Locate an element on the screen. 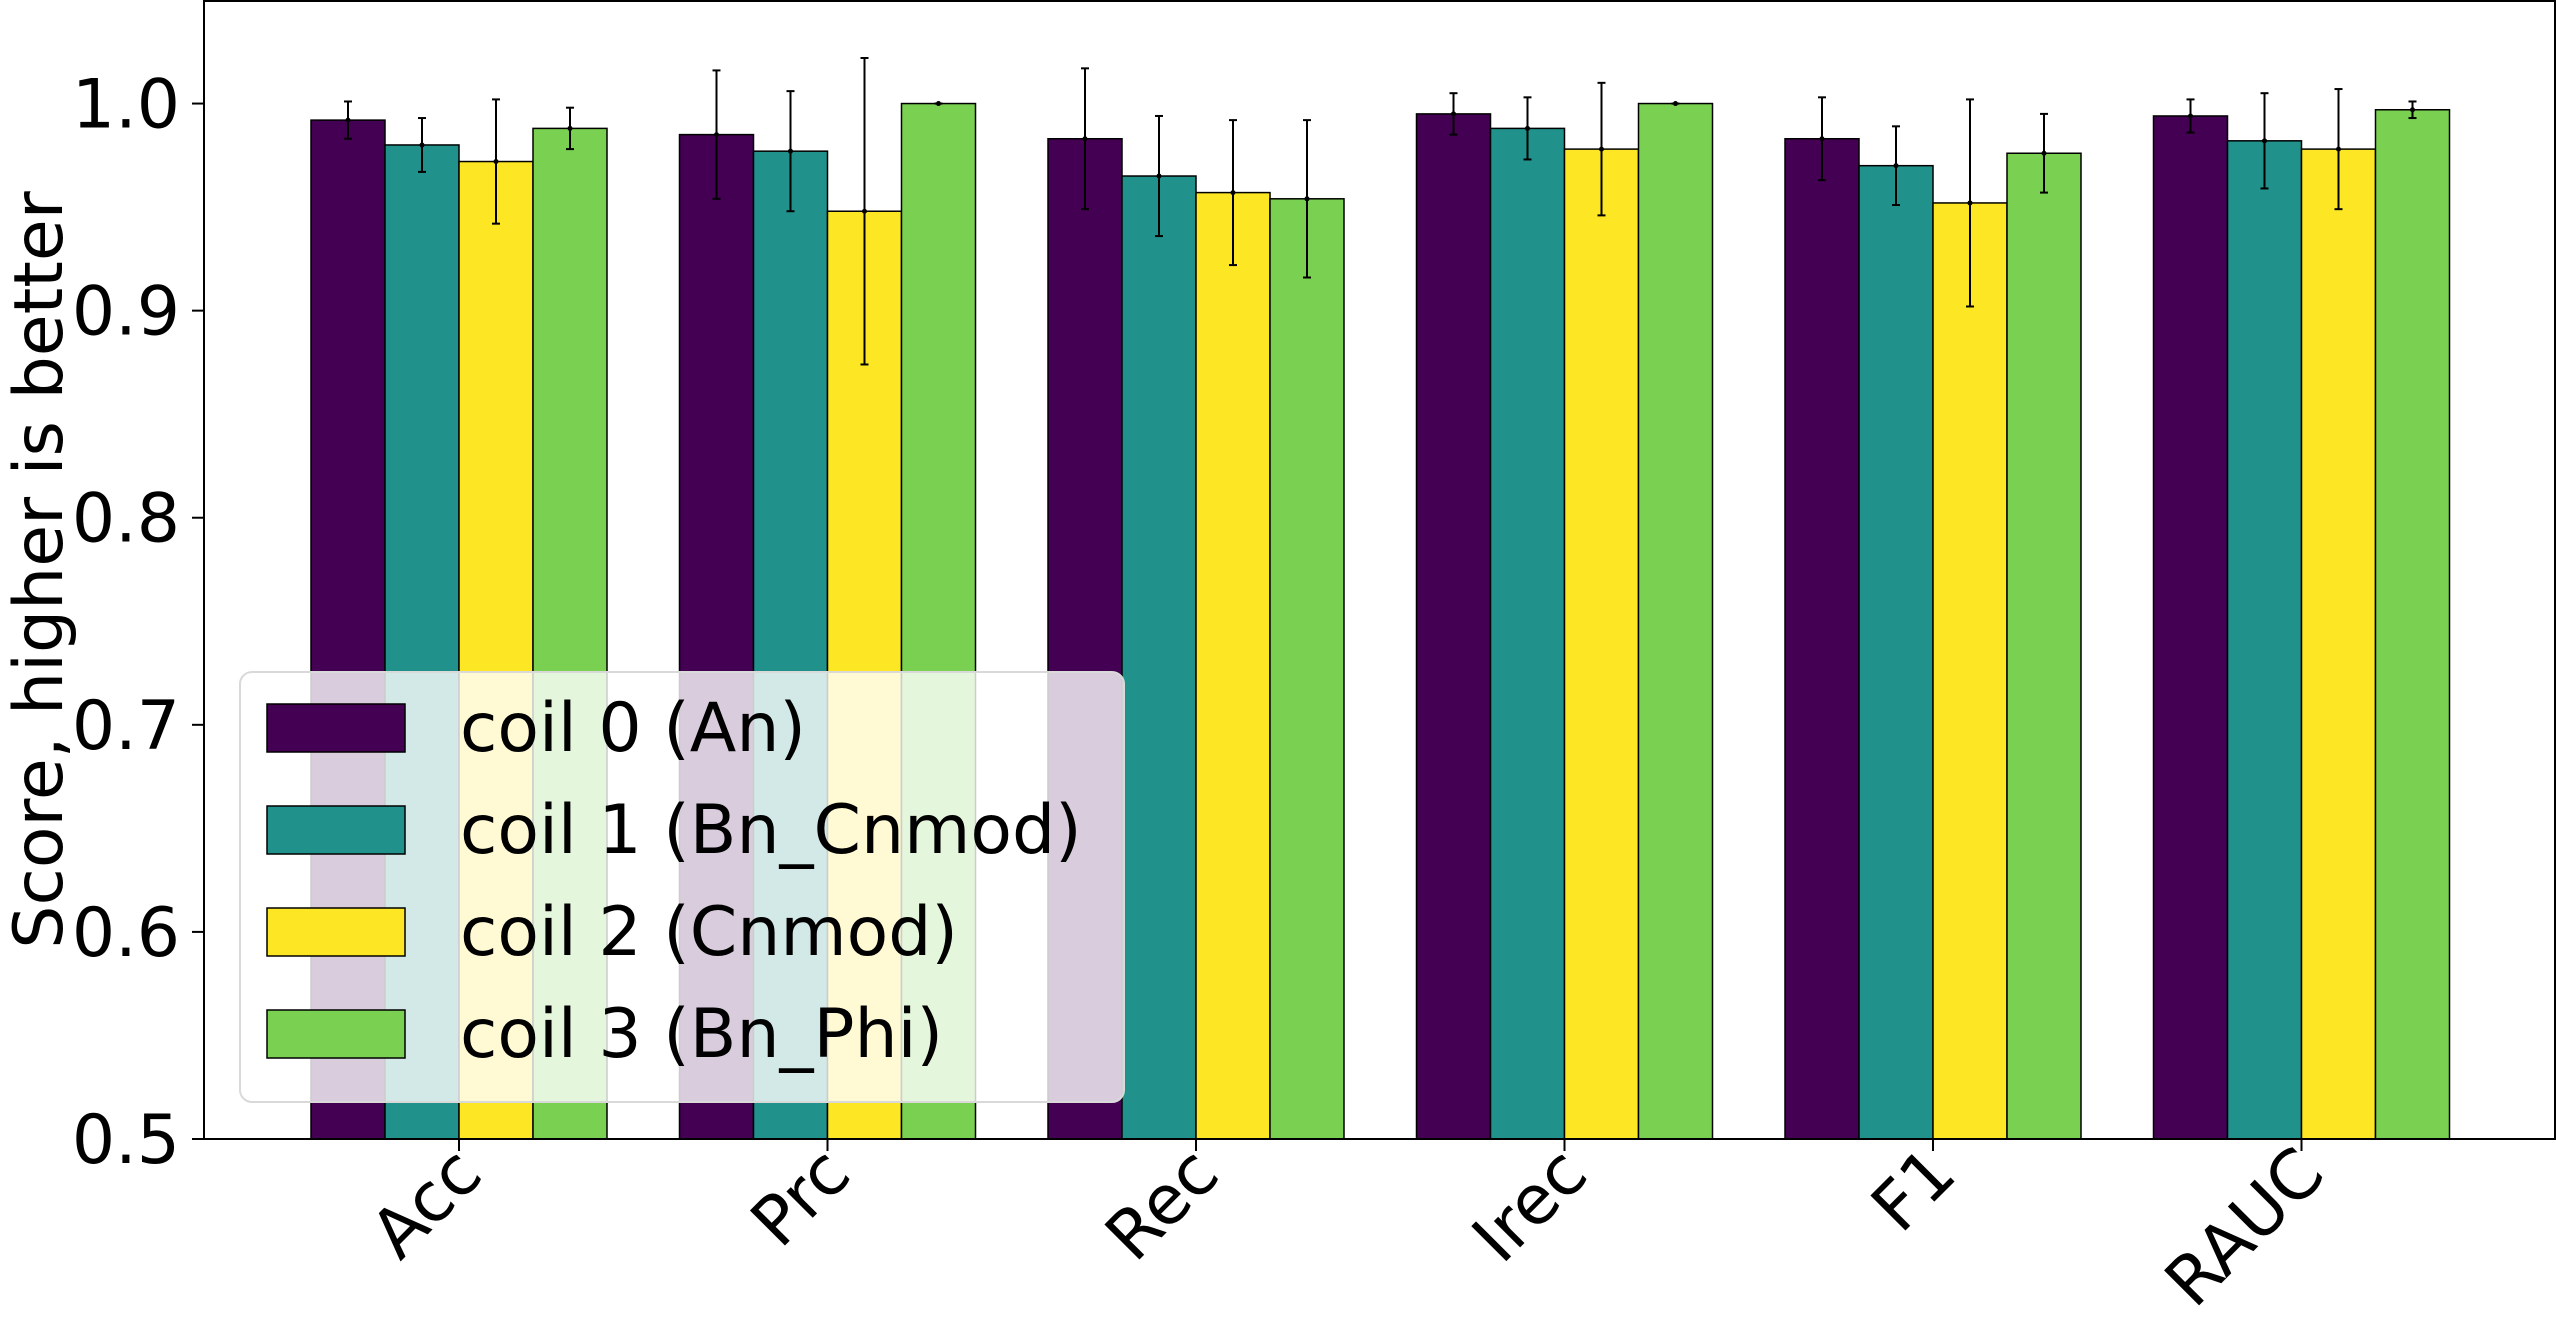 The image size is (2556, 1323). legend-label: coil 3 (Bn_Phi) is located at coordinates (701, 1034).